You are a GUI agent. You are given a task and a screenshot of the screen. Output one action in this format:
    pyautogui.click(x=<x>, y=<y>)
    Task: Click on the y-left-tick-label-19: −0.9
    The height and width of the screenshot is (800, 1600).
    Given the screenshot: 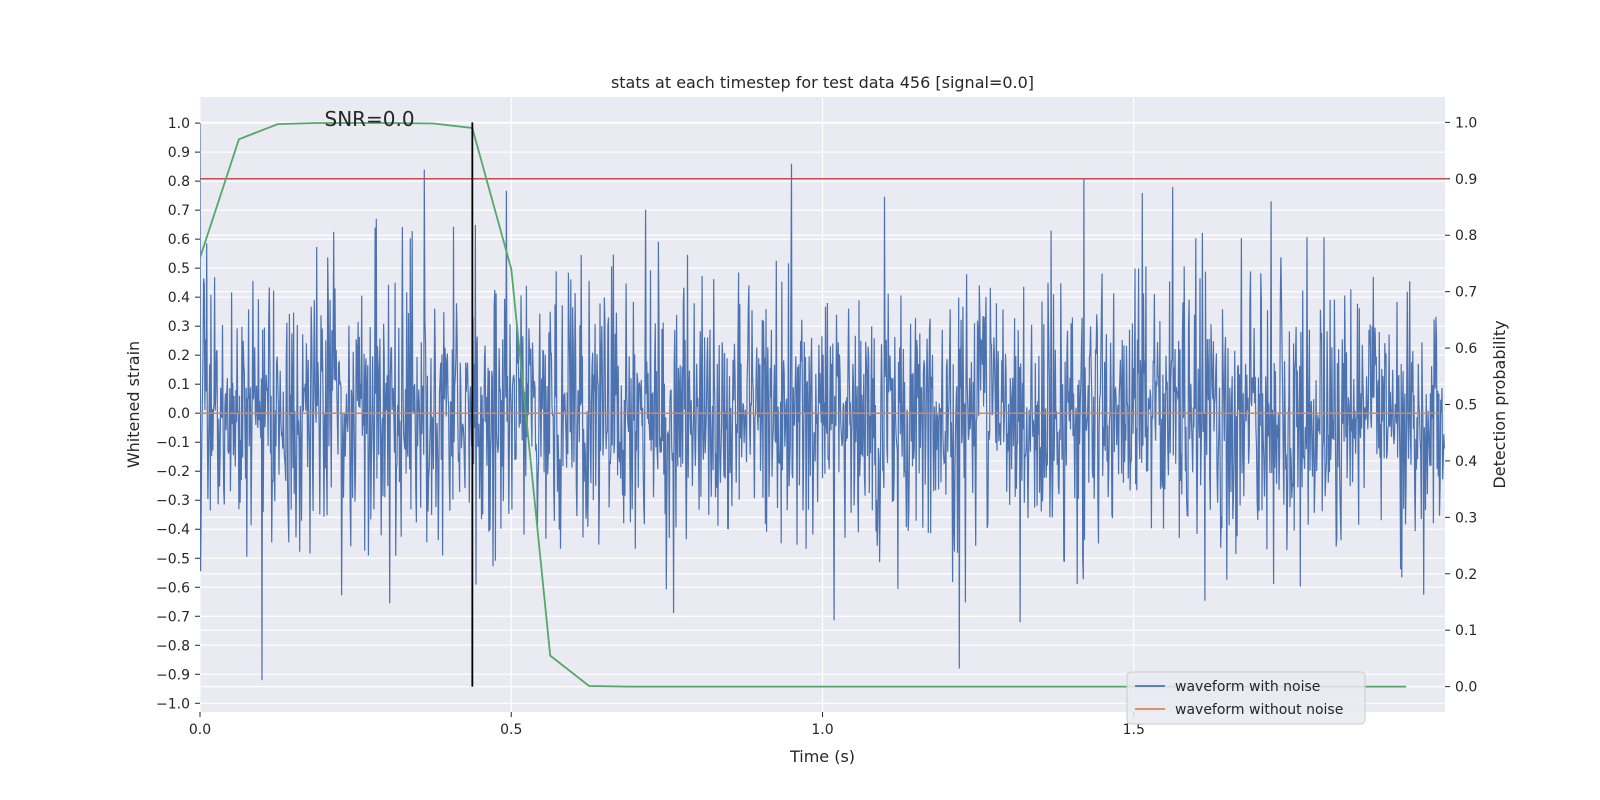 What is the action you would take?
    pyautogui.click(x=173, y=675)
    